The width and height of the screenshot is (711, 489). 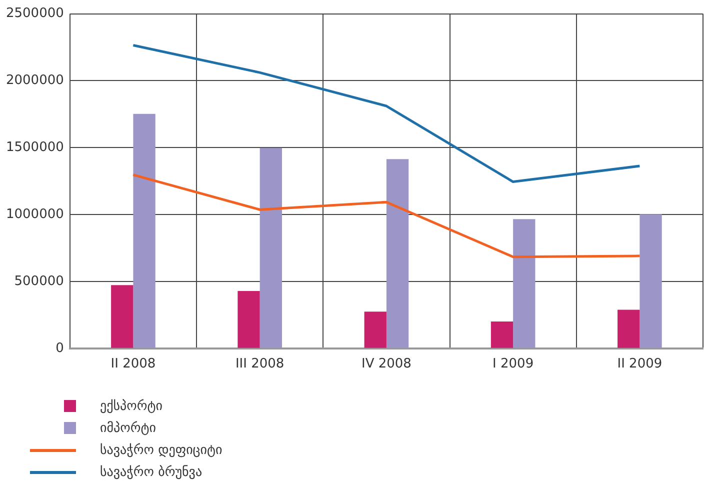 What do you see at coordinates (39, 281) in the screenshot?
I see `y-tick-label: 500000` at bounding box center [39, 281].